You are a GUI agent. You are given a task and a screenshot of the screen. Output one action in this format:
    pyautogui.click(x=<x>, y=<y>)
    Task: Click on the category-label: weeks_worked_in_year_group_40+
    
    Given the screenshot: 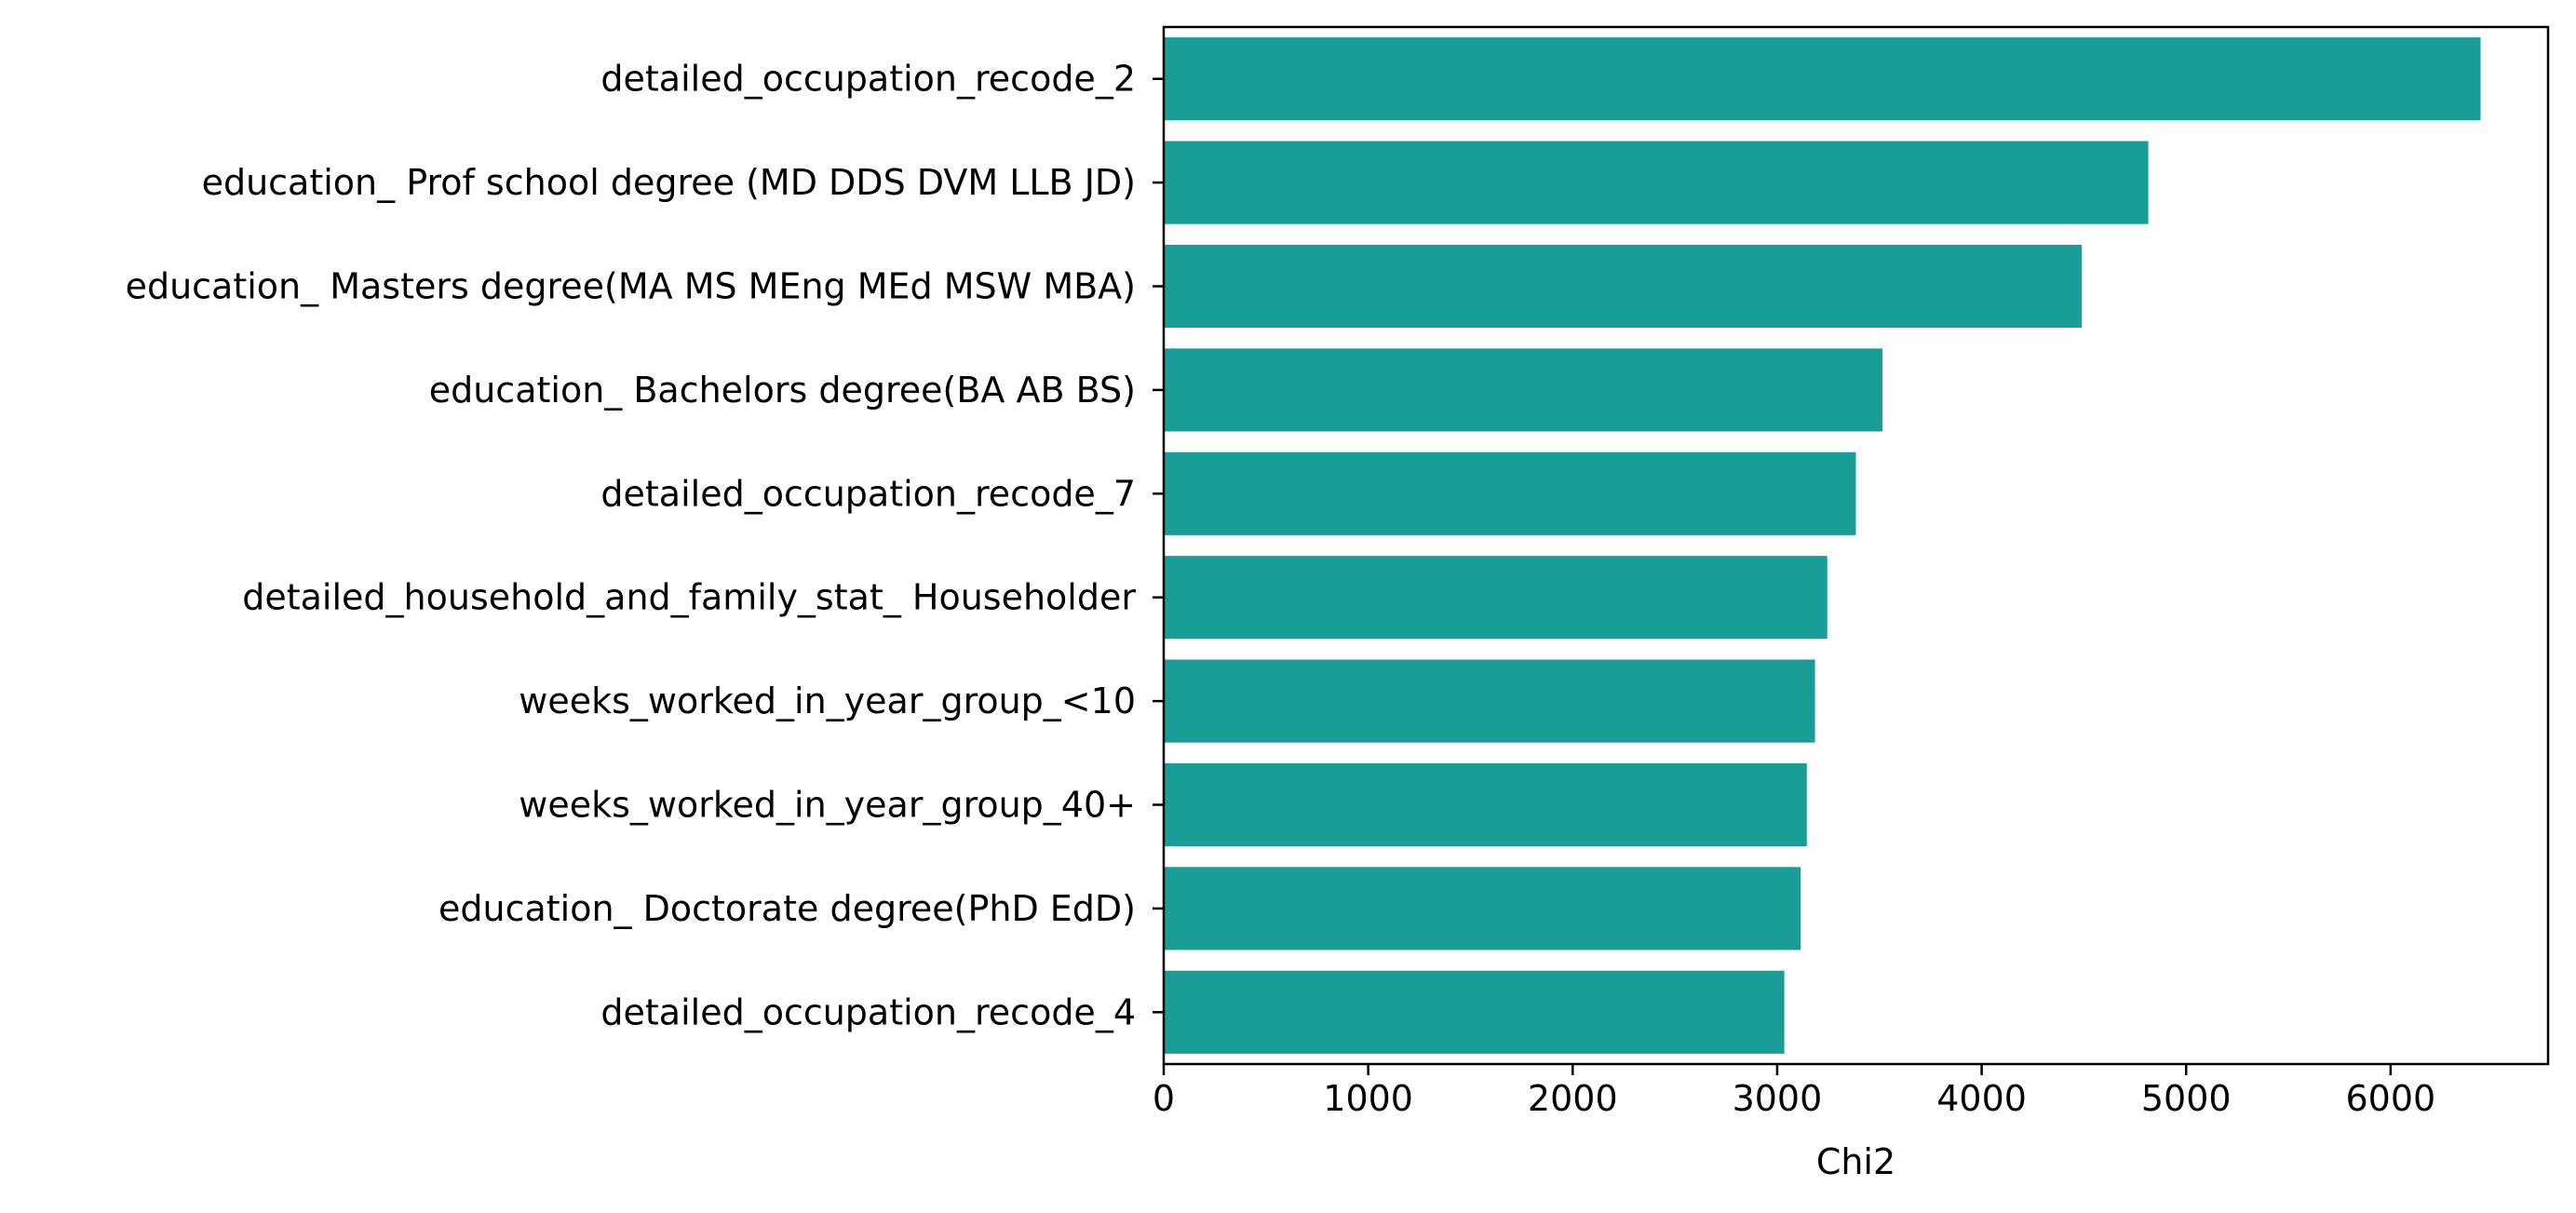 What is the action you would take?
    pyautogui.click(x=827, y=805)
    